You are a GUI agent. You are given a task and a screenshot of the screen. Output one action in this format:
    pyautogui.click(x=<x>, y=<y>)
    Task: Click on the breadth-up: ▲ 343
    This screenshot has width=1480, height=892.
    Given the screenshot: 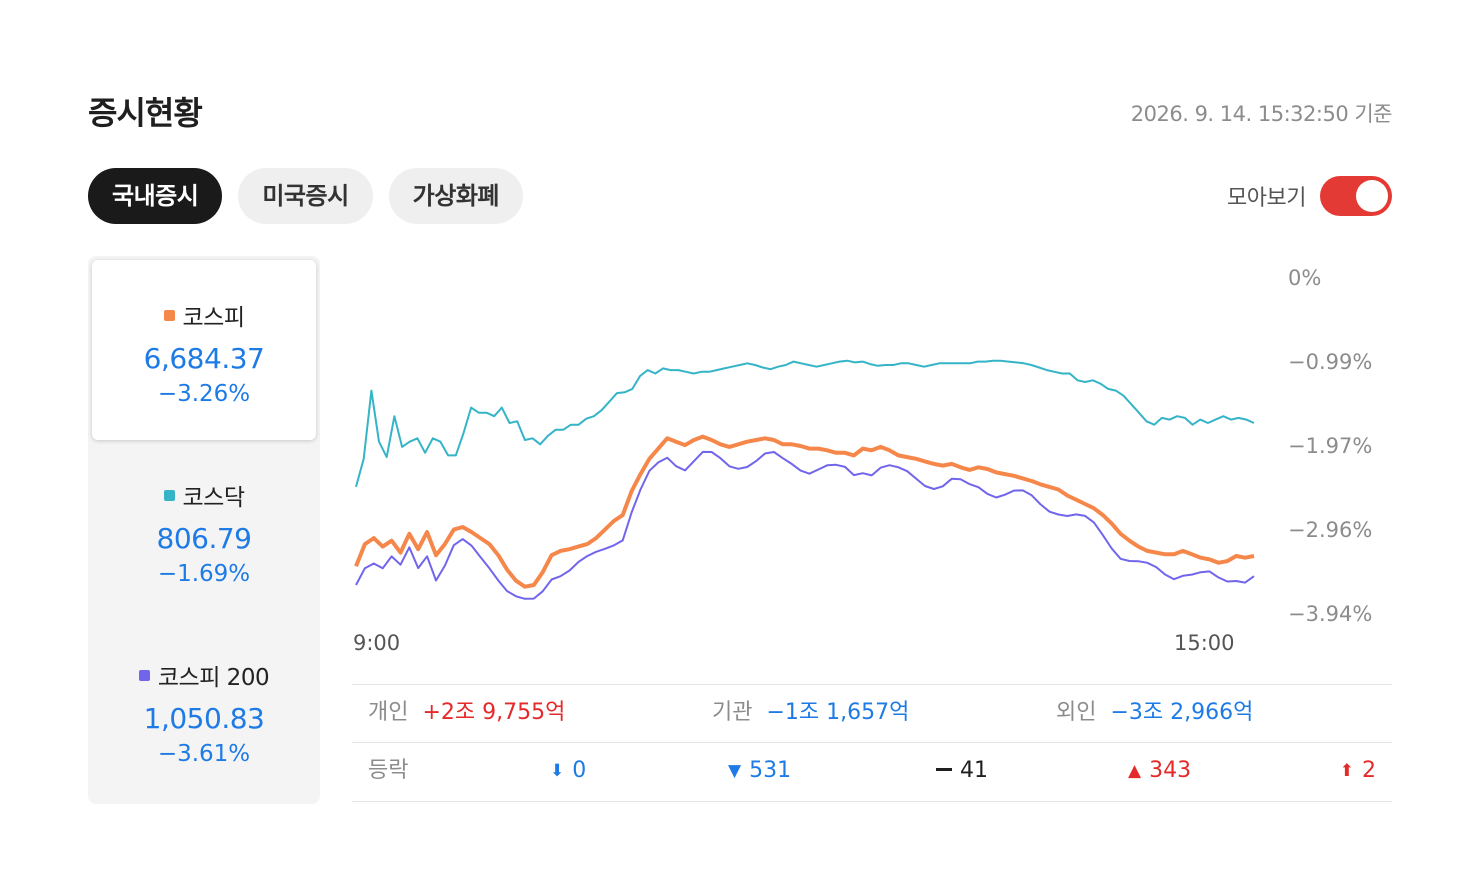 What is the action you would take?
    pyautogui.click(x=1159, y=772)
    